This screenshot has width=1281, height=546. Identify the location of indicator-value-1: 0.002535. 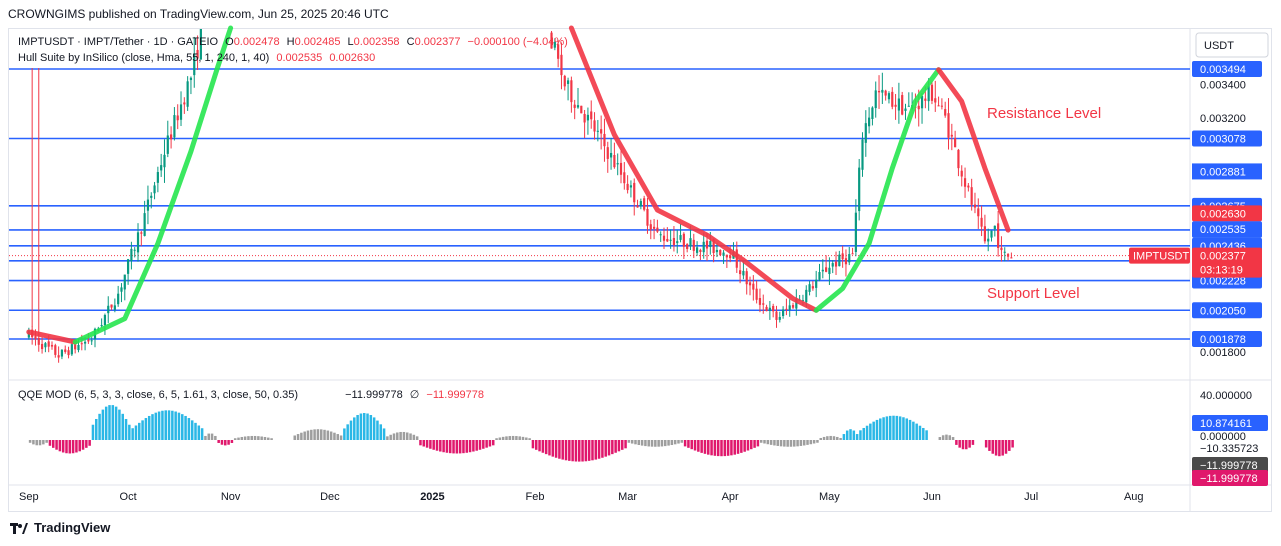
(299, 58).